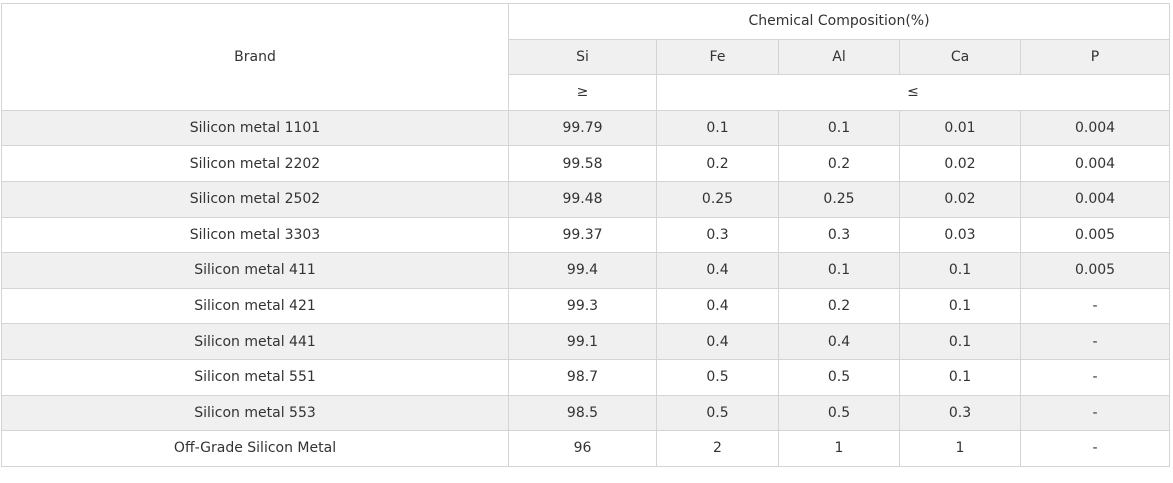  Describe the element at coordinates (717, 448) in the screenshot. I see `table-cell: 2` at that location.